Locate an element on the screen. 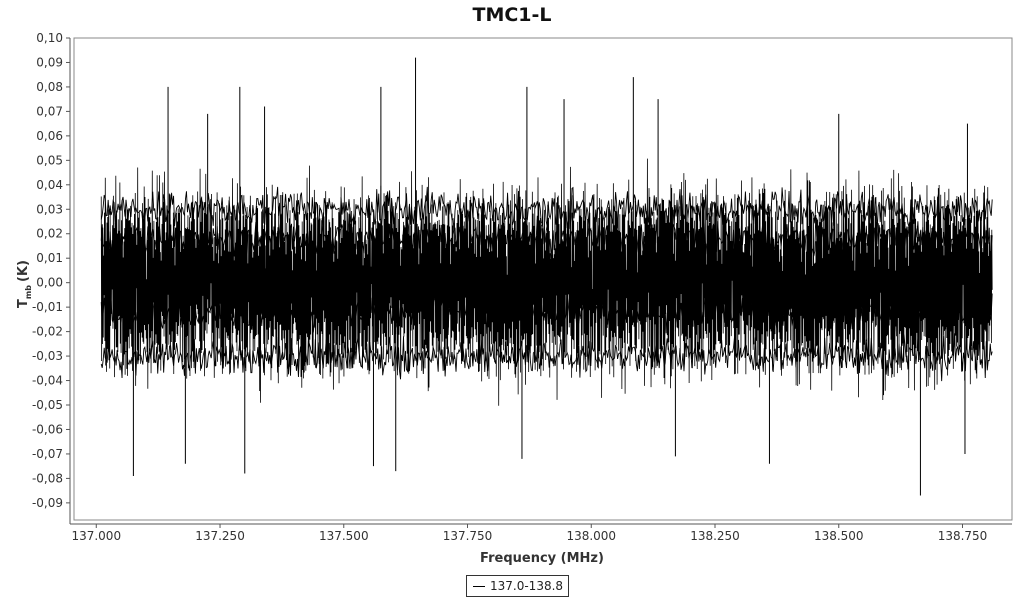 The height and width of the screenshot is (600, 1024). y-tick-label: -0,05 is located at coordinates (47, 405).